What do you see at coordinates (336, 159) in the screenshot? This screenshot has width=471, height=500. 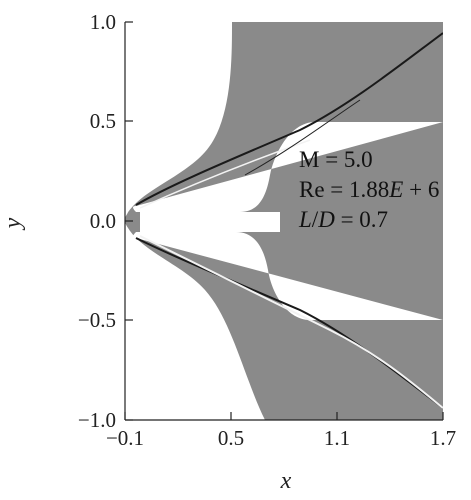 I see `mach-annotation: M = 5.0` at bounding box center [336, 159].